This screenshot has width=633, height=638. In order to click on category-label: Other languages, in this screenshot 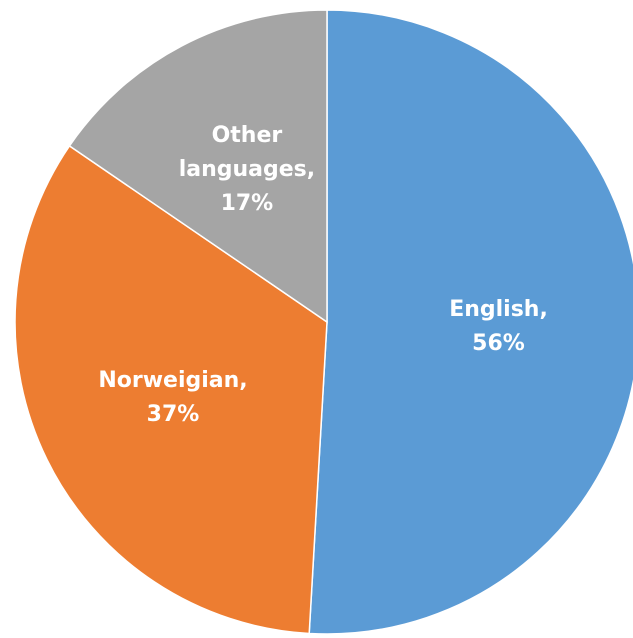, I will do `click(247, 153)`.